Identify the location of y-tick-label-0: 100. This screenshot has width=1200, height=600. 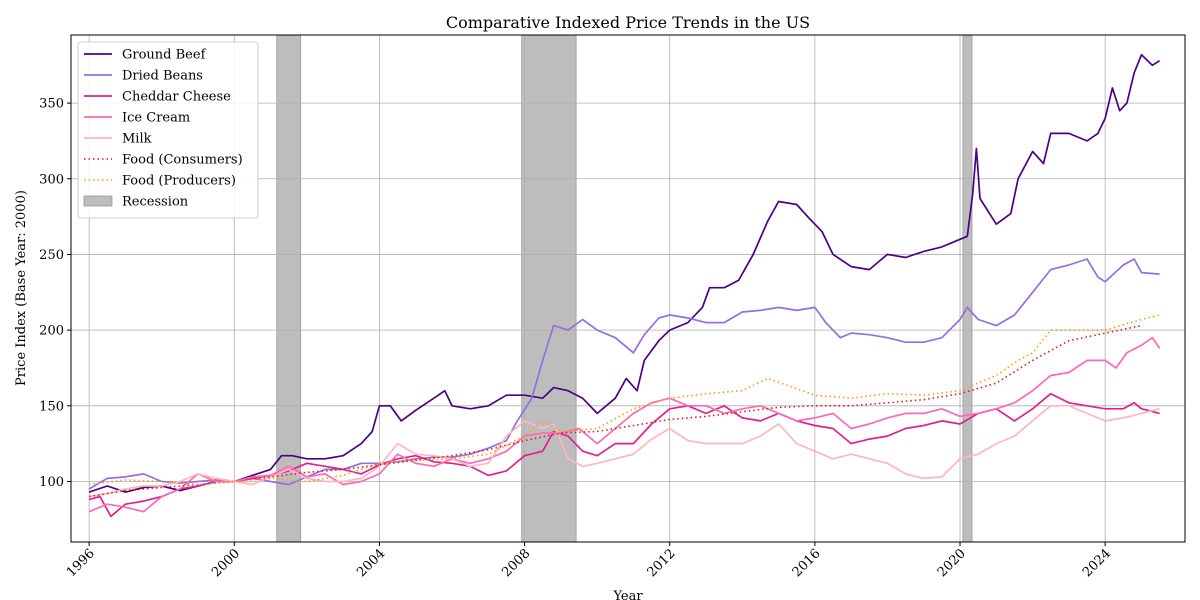
(51, 482).